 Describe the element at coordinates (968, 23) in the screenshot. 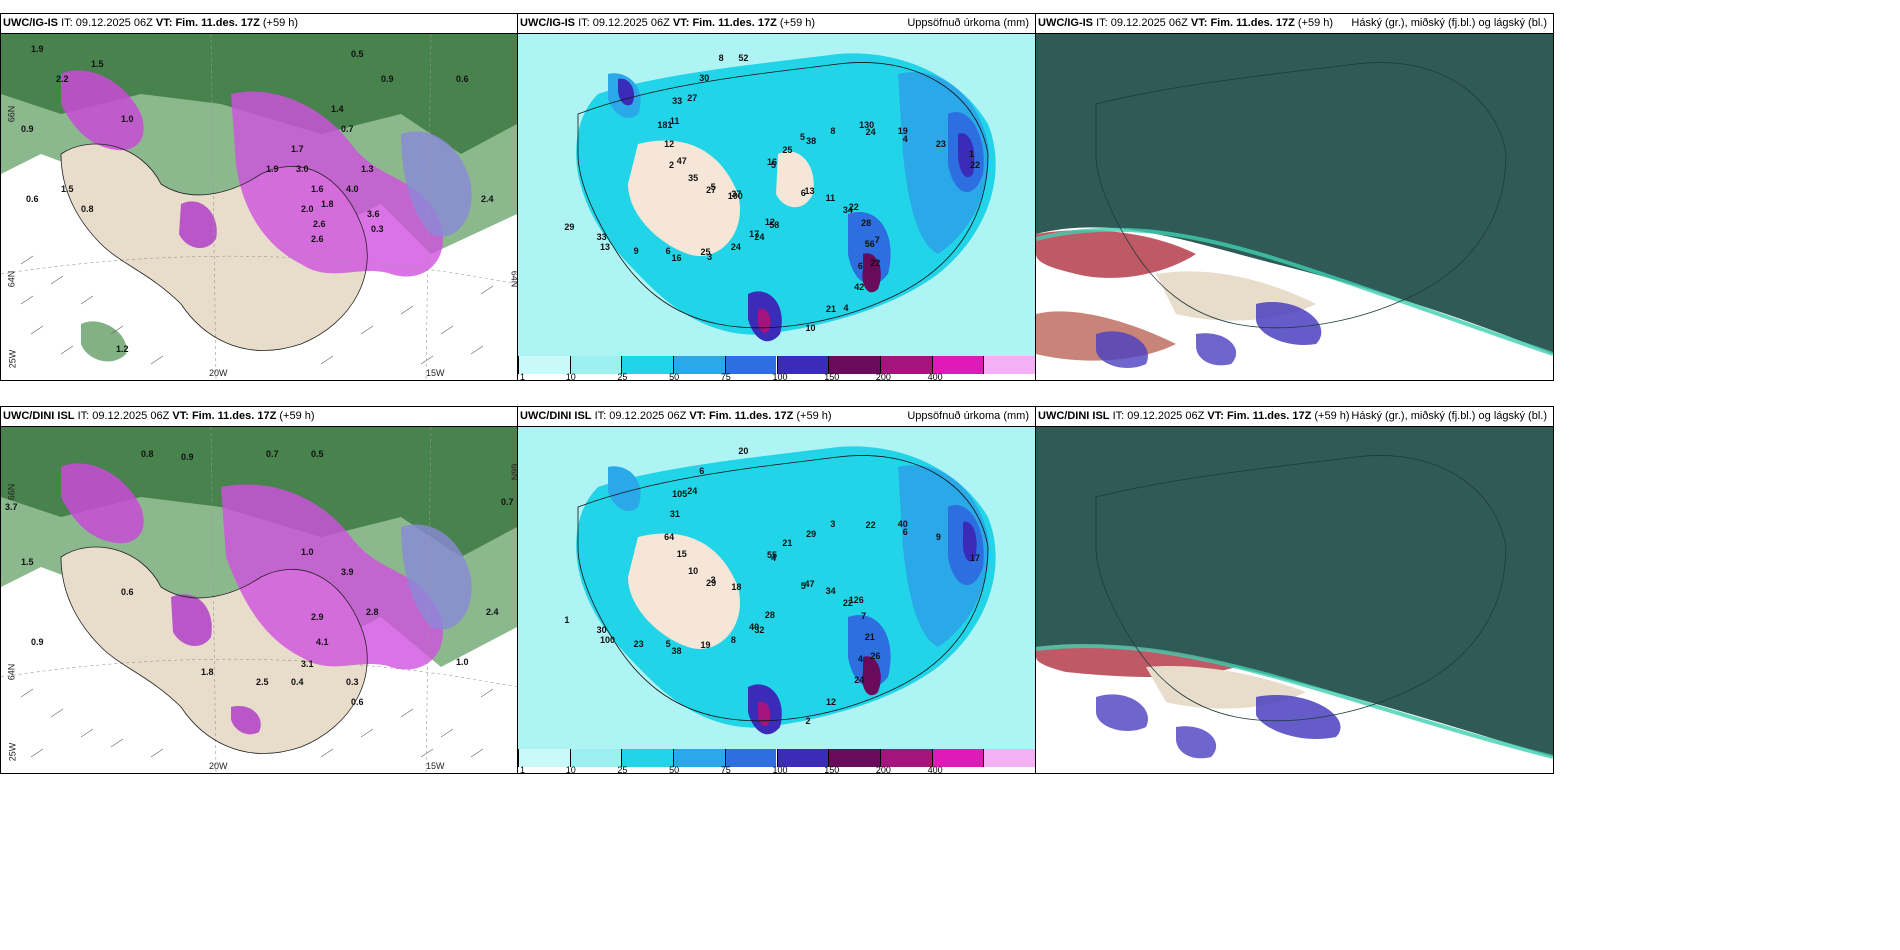

I see `panel-title: Uppsöfnuð úrkoma (mm)` at that location.